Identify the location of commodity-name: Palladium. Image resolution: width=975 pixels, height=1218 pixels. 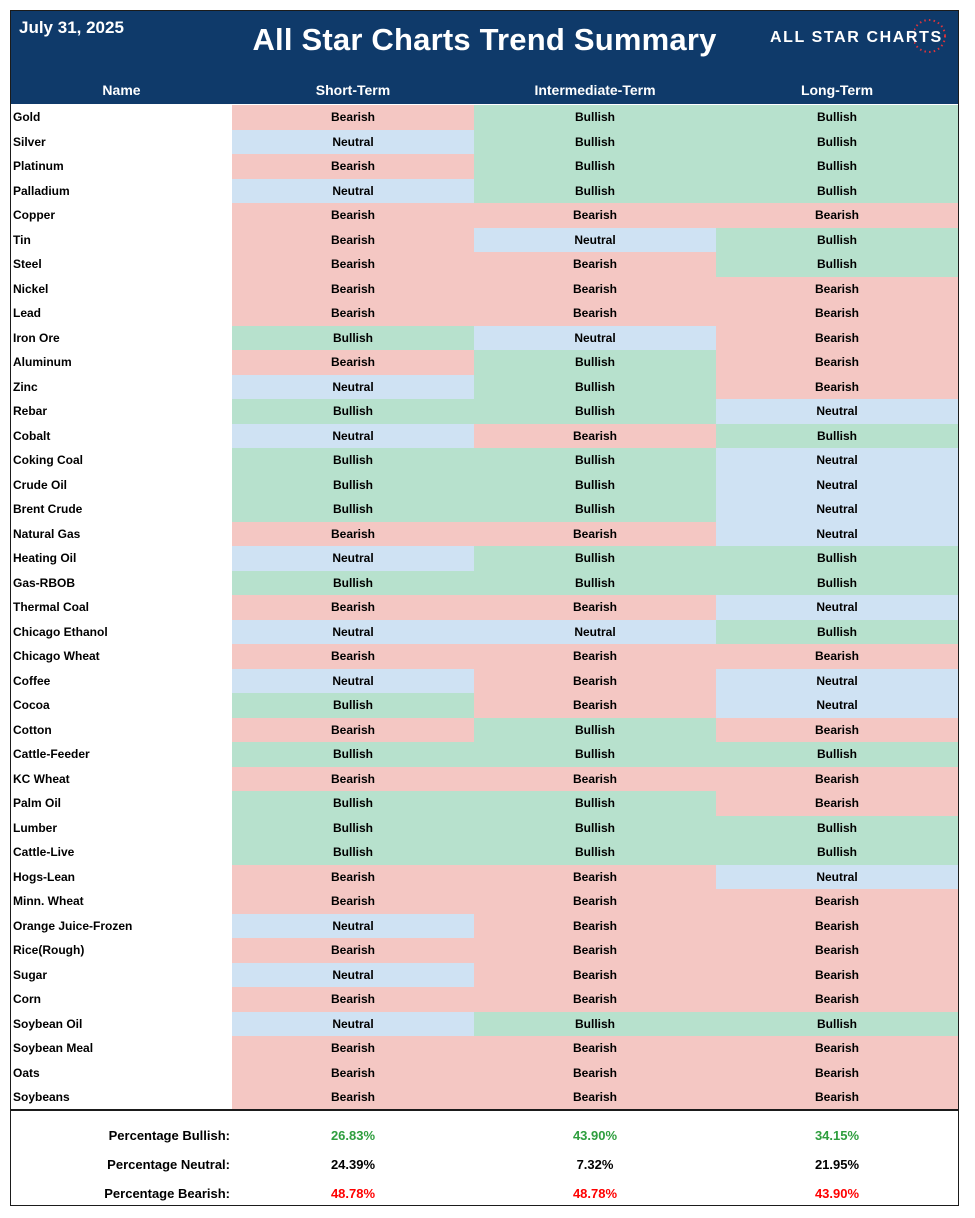
(121, 190).